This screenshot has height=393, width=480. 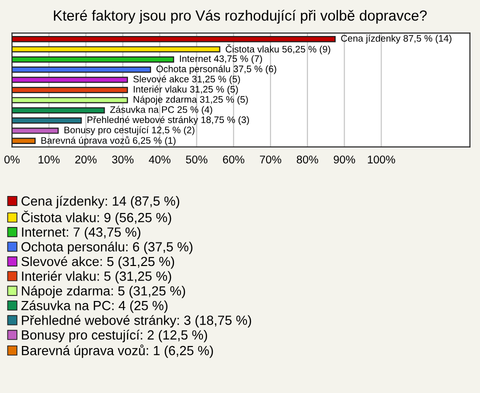 I want to click on data-label: Zásuvka na PC 25 % (4), so click(x=161, y=110).